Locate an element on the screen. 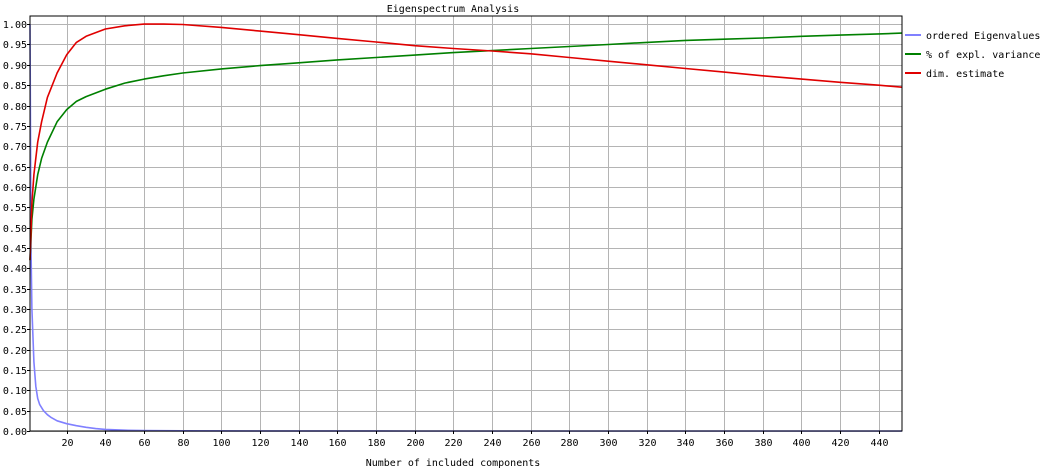  x-tick-label: 280 is located at coordinates (569, 443).